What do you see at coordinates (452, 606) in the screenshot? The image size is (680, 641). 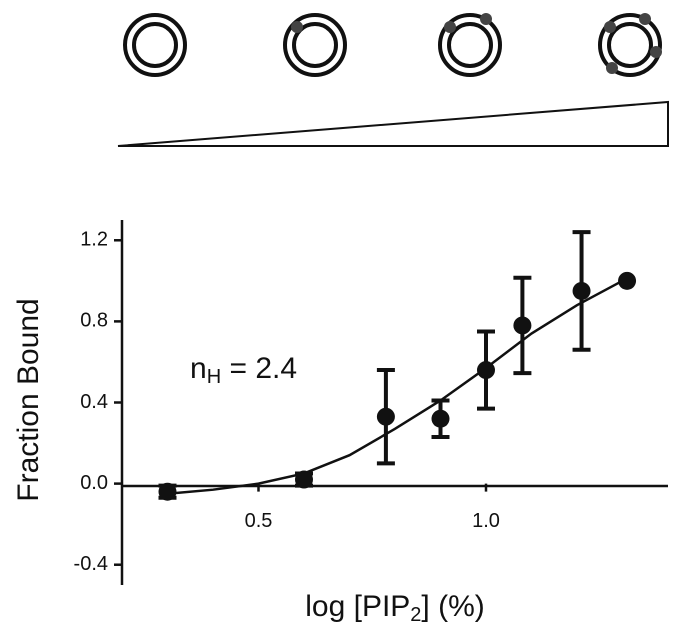 I see `x-label-rest: ] (%)` at bounding box center [452, 606].